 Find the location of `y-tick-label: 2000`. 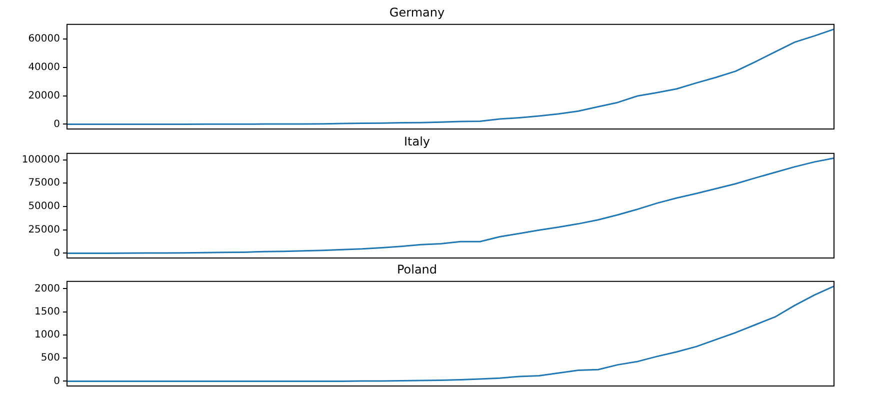

y-tick-label: 2000 is located at coordinates (47, 288).